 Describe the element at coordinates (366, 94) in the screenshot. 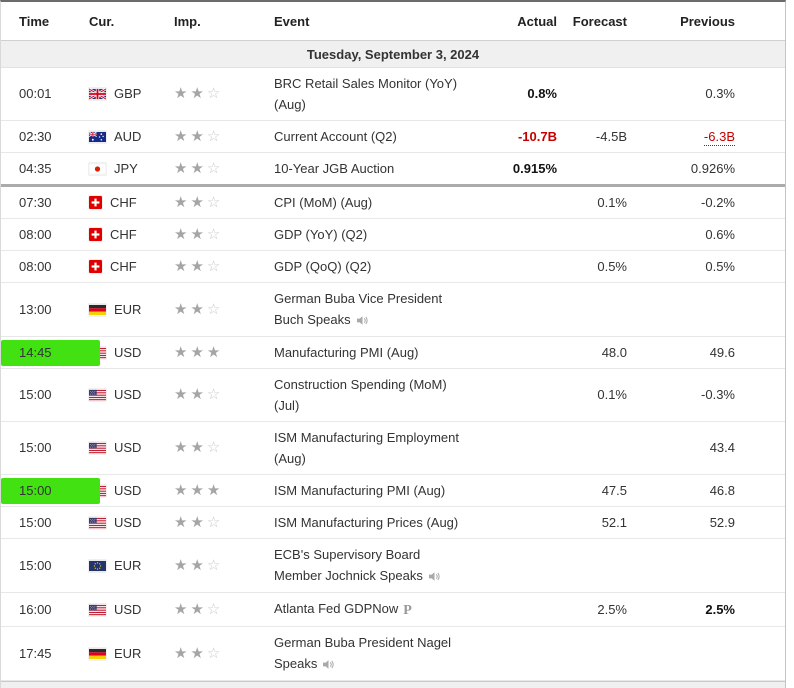

I see `event-link: BRC Retail Sales Monitor (YoY) (Aug)` at that location.